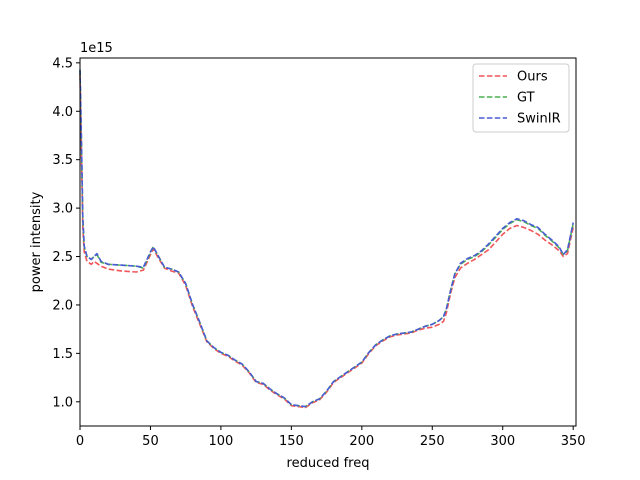 This screenshot has height=480, width=640. What do you see at coordinates (526, 98) in the screenshot?
I see `legend-label-gt: GT` at bounding box center [526, 98].